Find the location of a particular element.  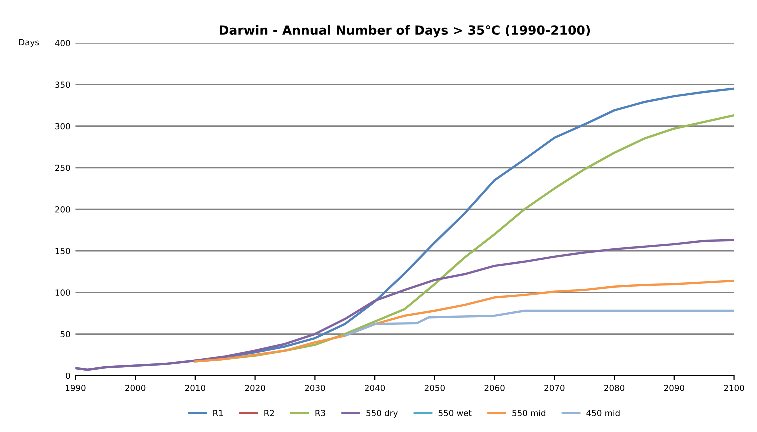

x-tick-label: 2070 is located at coordinates (554, 388).